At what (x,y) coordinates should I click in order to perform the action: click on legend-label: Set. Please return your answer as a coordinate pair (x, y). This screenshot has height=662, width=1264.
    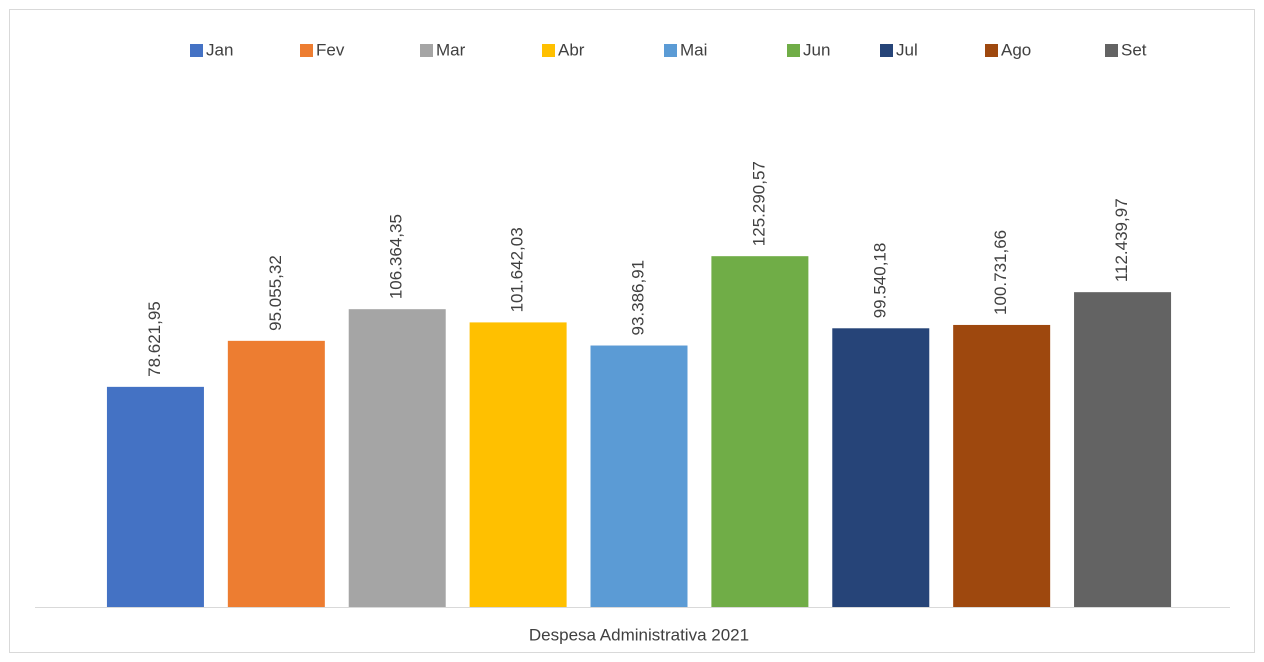
    Looking at the image, I should click on (1134, 49).